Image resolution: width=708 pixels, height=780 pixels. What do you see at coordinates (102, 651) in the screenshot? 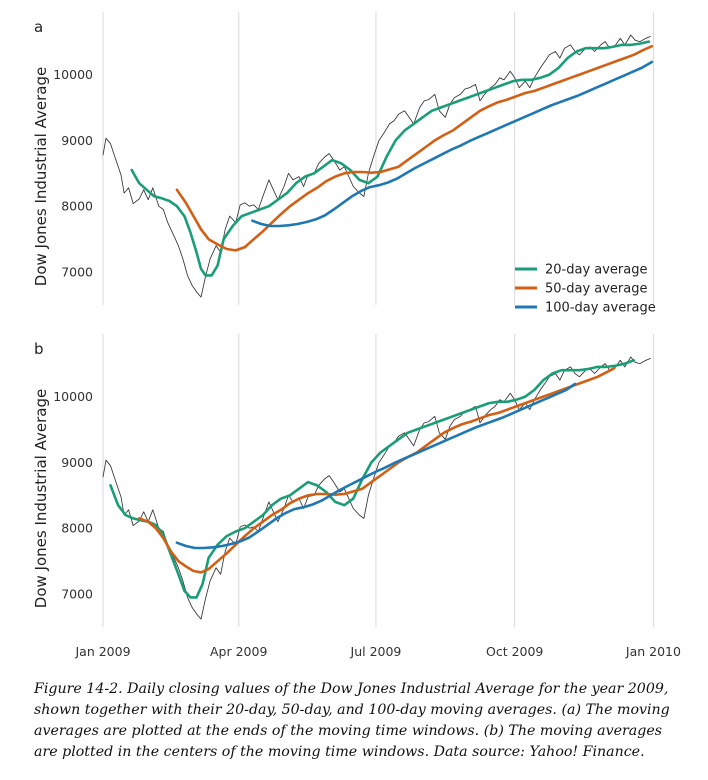
I see `x-tick-0: Jan 2009` at bounding box center [102, 651].